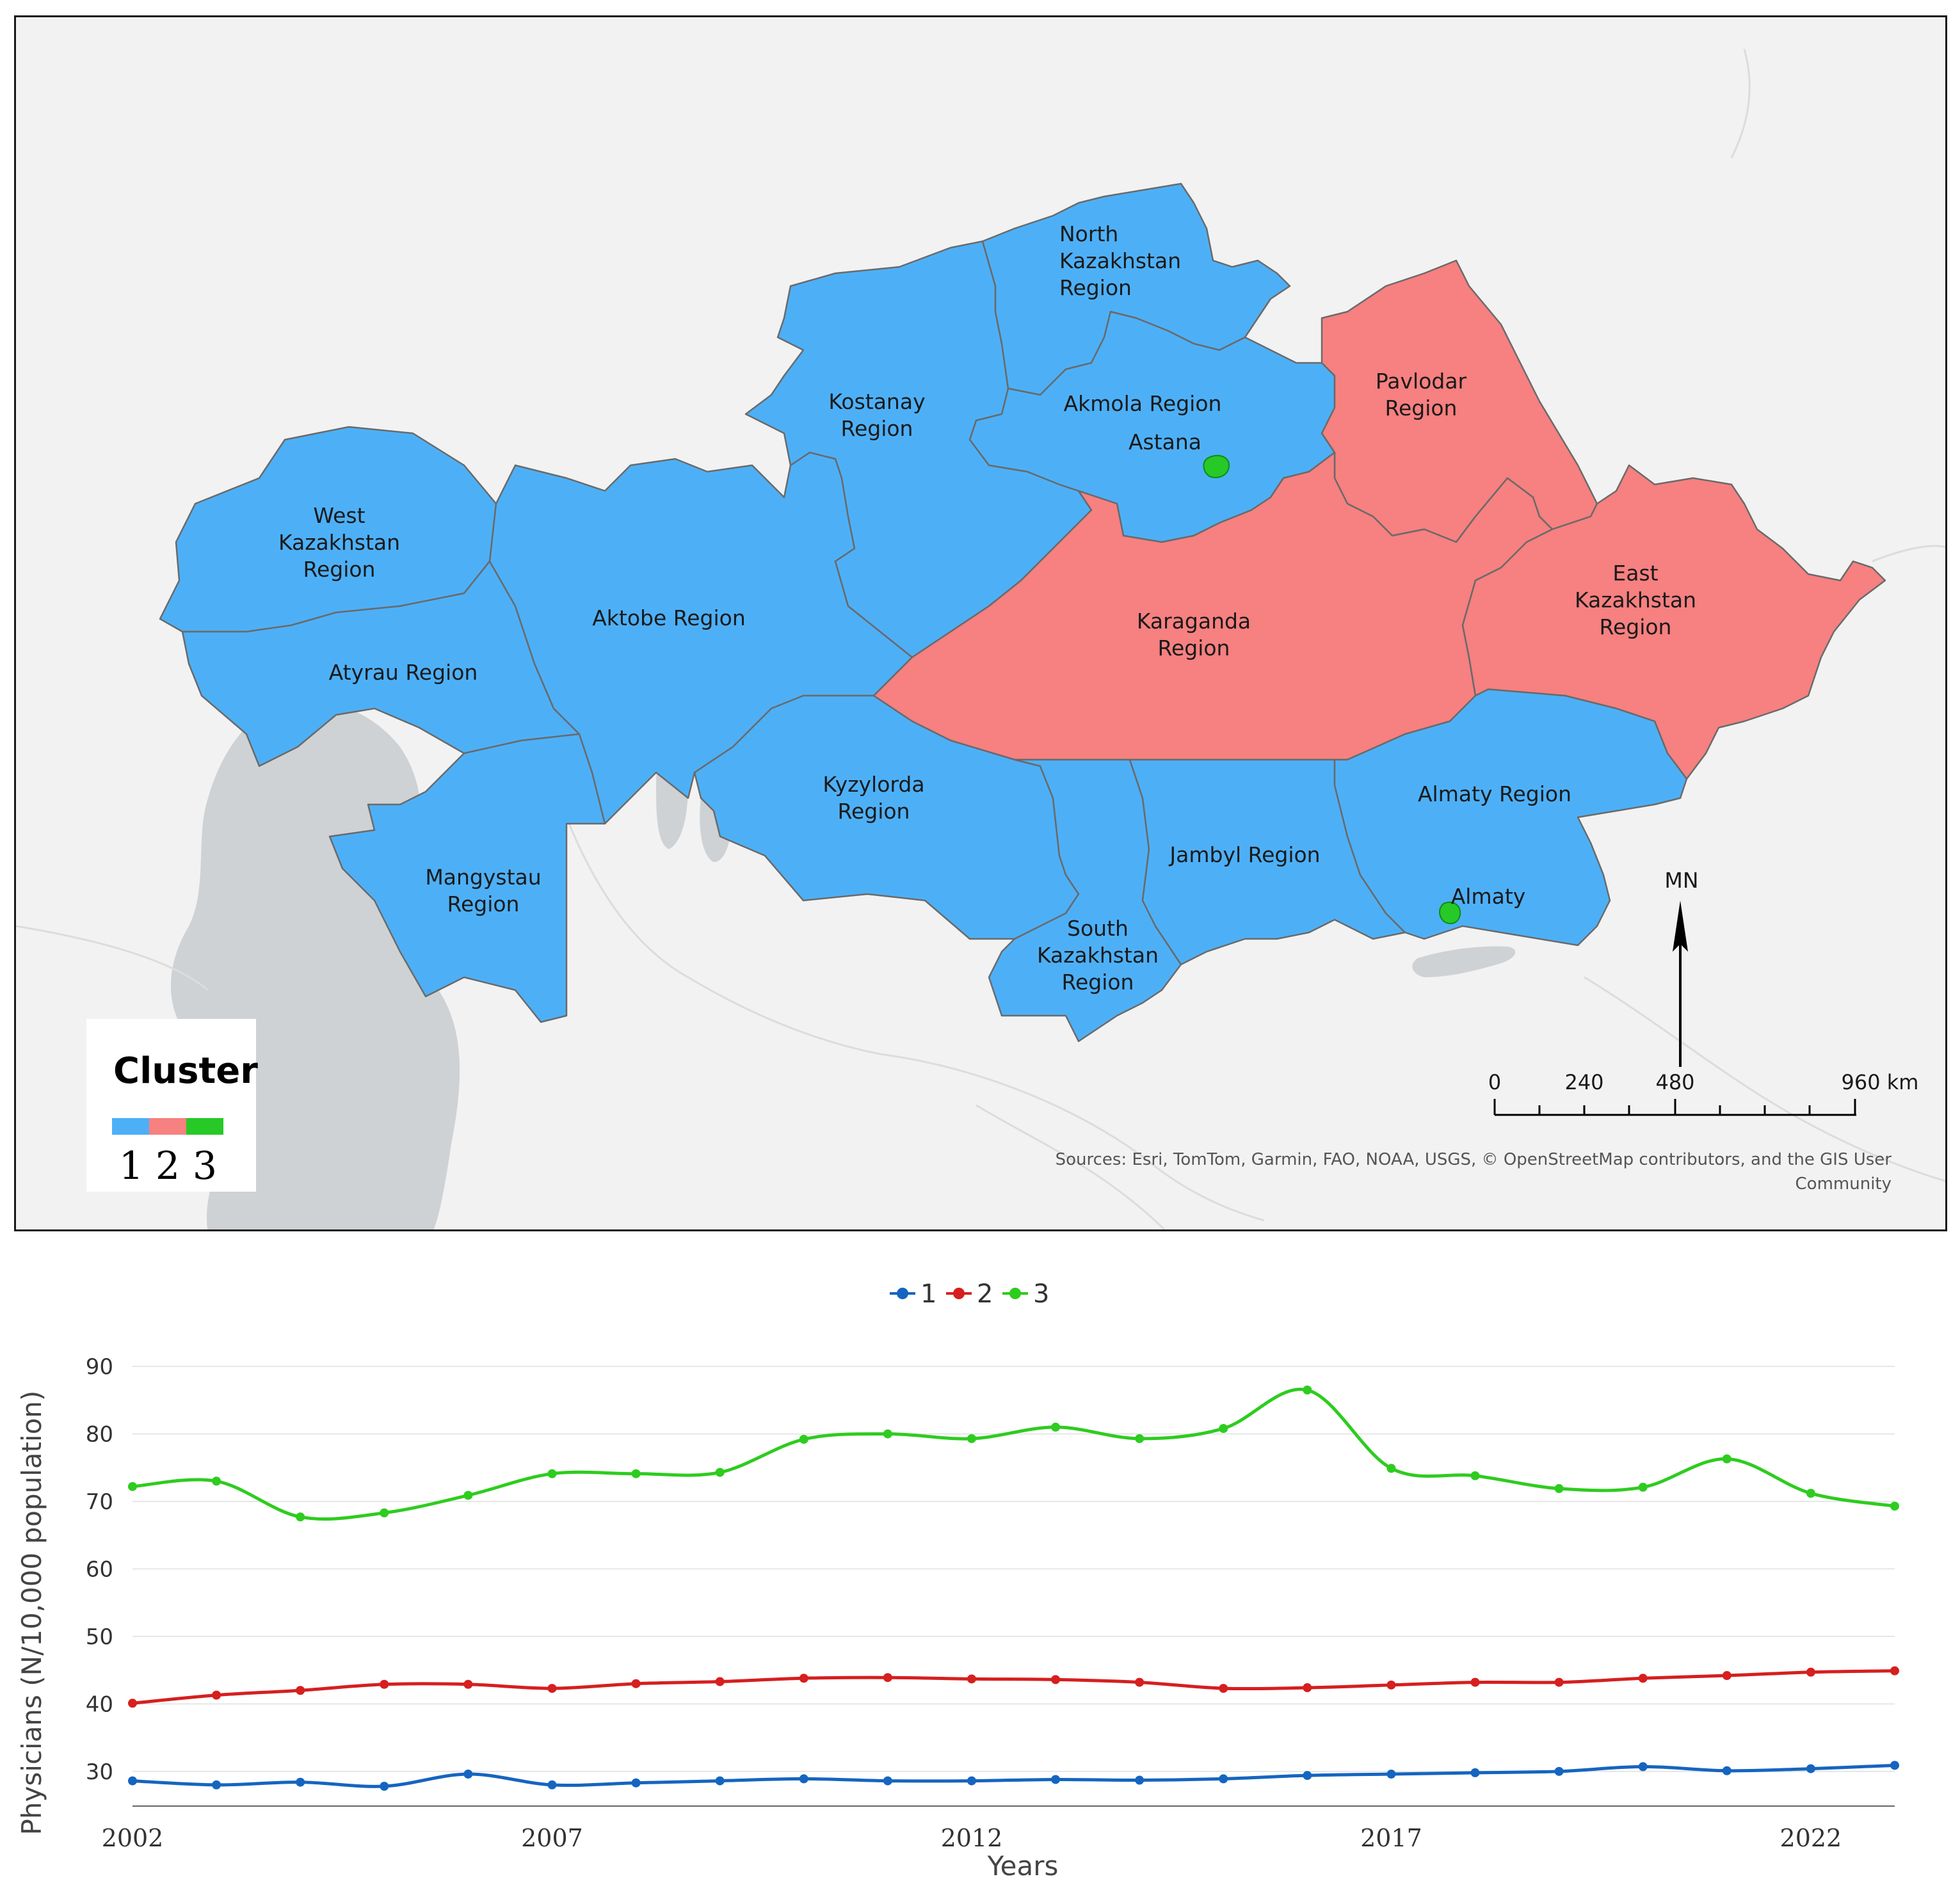  Describe the element at coordinates (552, 1784) in the screenshot. I see `series-1-point-2007` at that location.